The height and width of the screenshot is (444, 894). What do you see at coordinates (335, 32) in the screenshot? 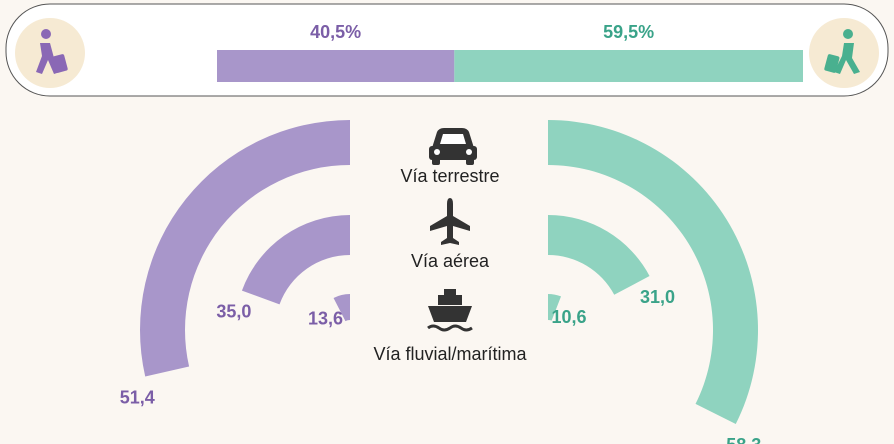
I see `split-label: 40,5%` at bounding box center [335, 32].